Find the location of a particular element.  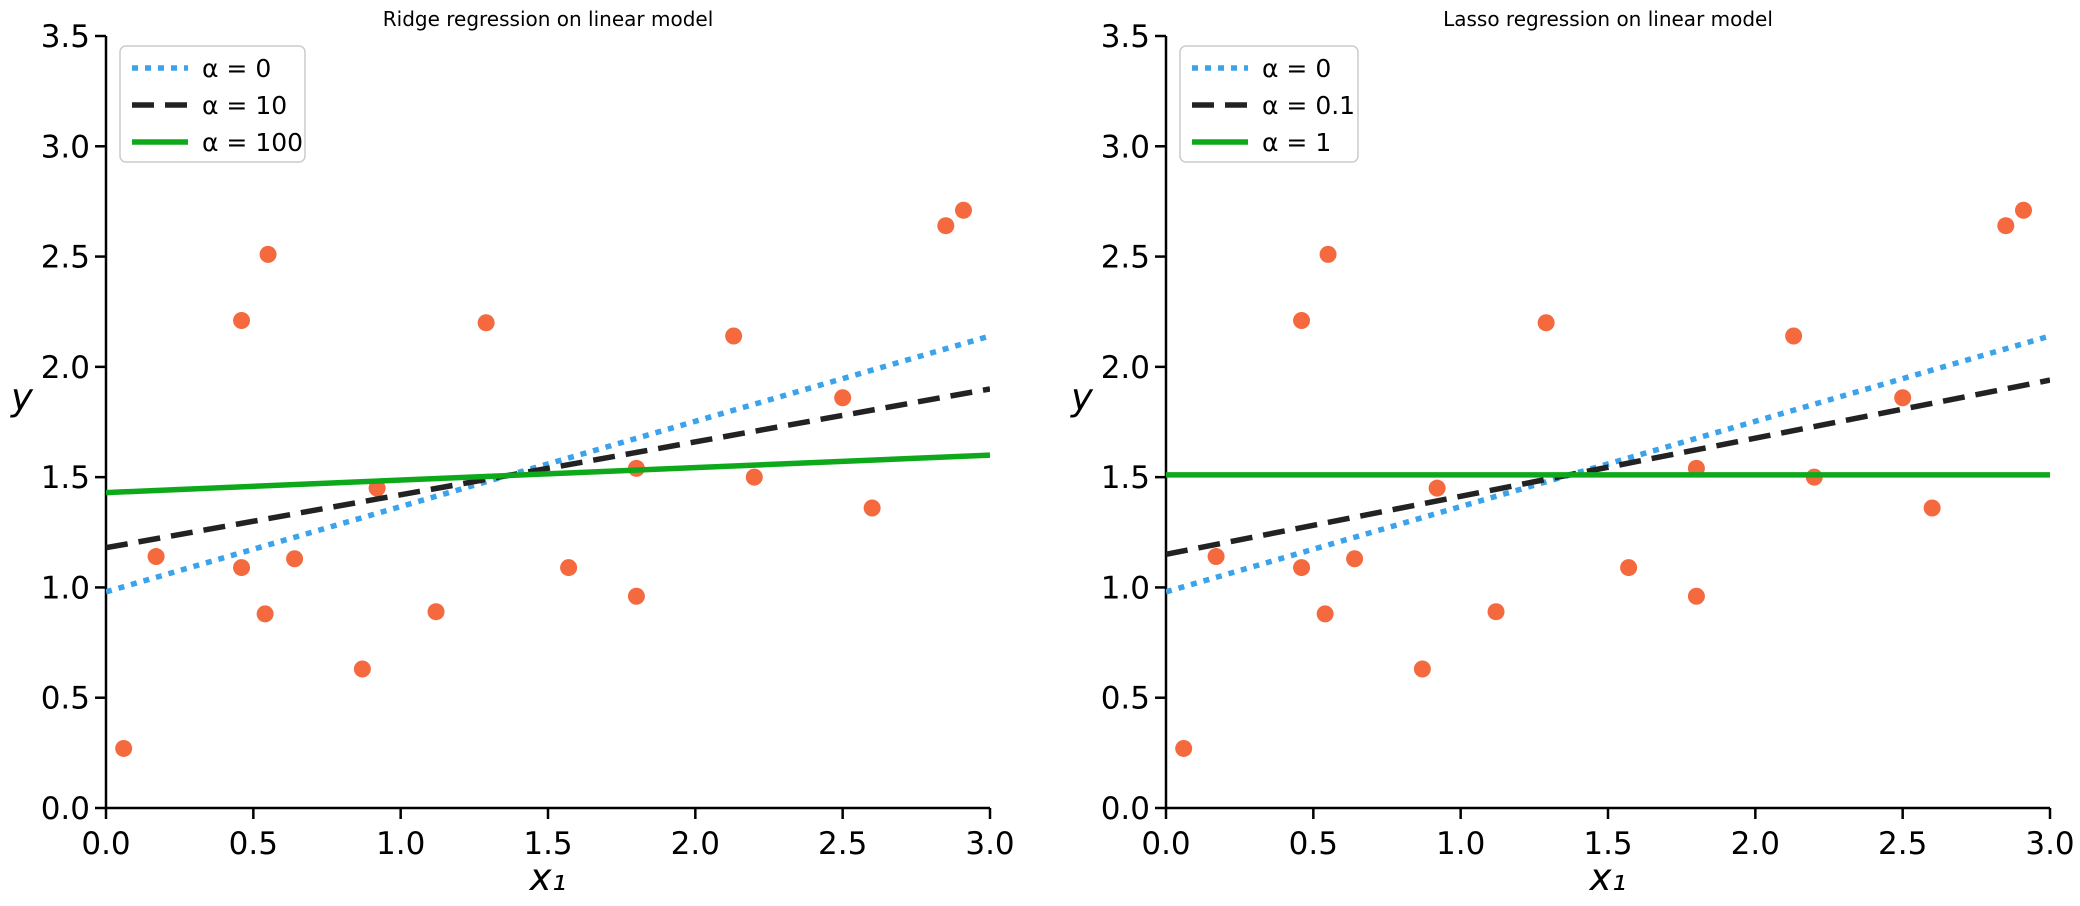

regression-line-solid is located at coordinates (548, 474).